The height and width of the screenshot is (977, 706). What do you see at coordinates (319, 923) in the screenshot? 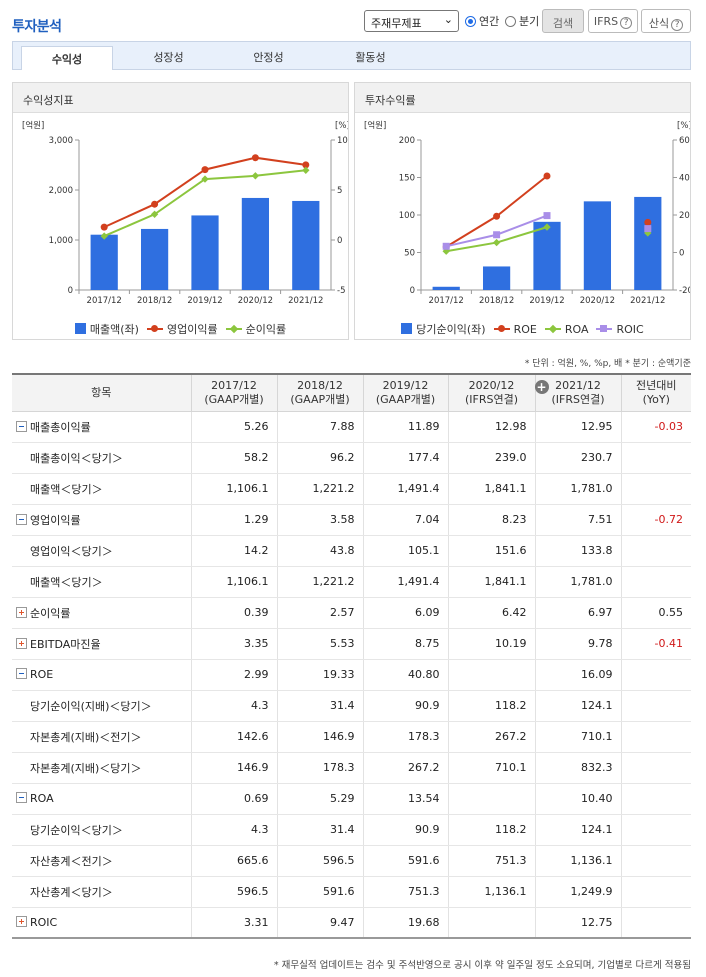
I see `value-cell: 9.47` at bounding box center [319, 923].